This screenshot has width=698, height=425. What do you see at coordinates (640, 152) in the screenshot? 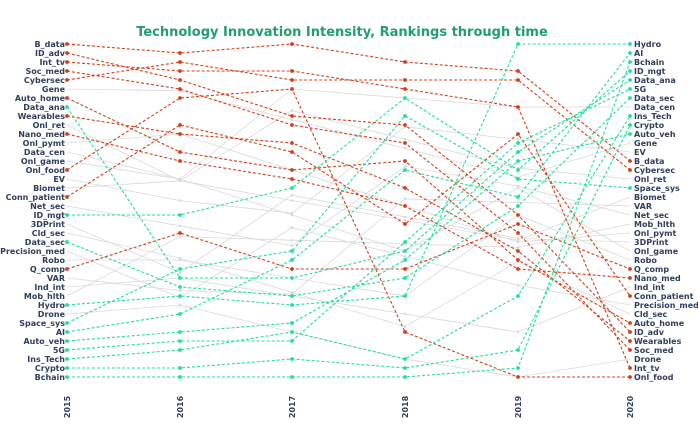
I see `right-label: EV` at bounding box center [640, 152].